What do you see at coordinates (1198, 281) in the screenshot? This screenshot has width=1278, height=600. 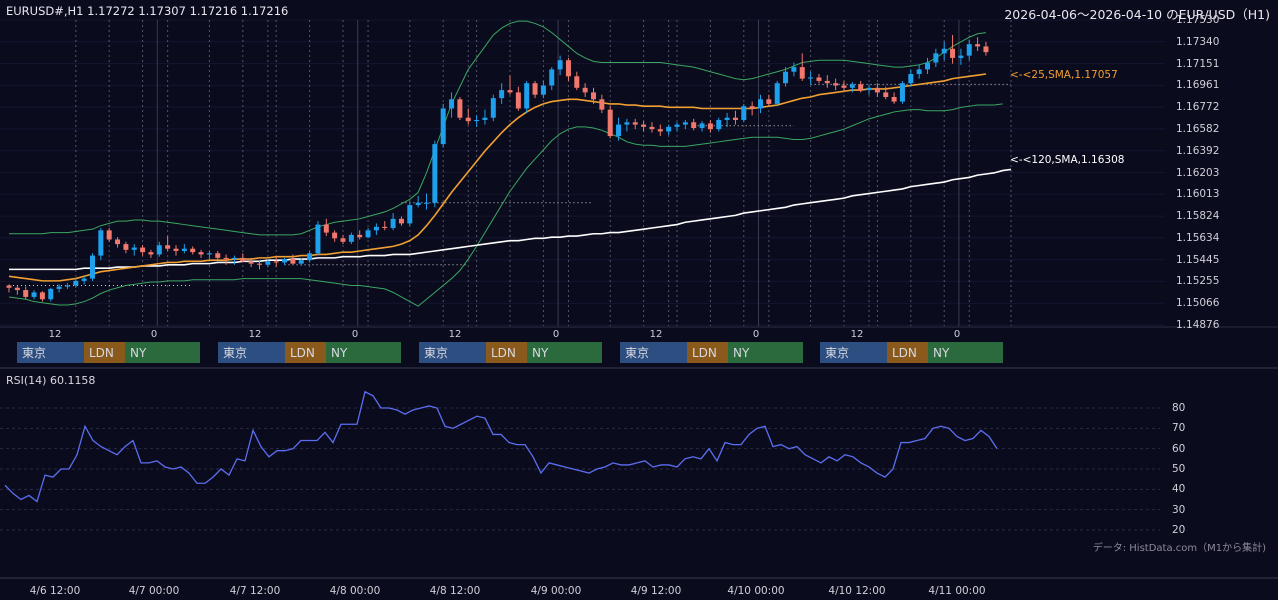 I see `price-tick-label: 1.15255` at bounding box center [1198, 281].